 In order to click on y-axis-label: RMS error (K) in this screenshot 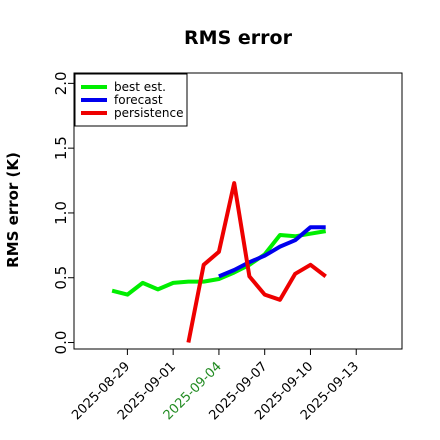, I will do `click(13, 210)`.